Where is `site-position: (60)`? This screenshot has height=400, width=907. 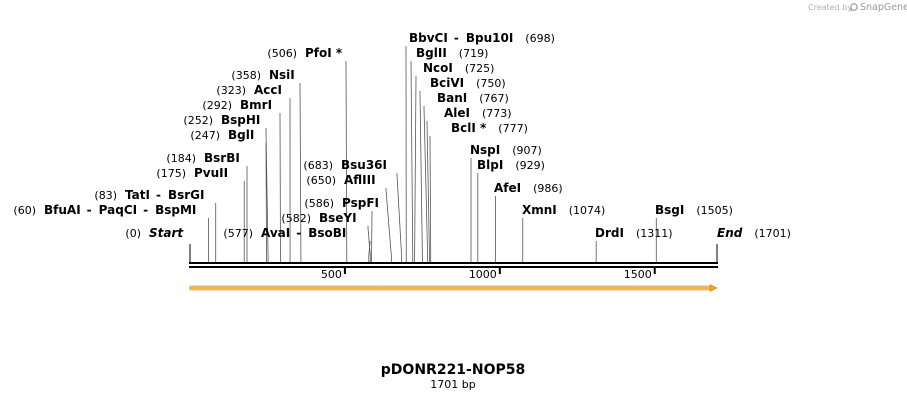 site-position: (60) is located at coordinates (24, 210).